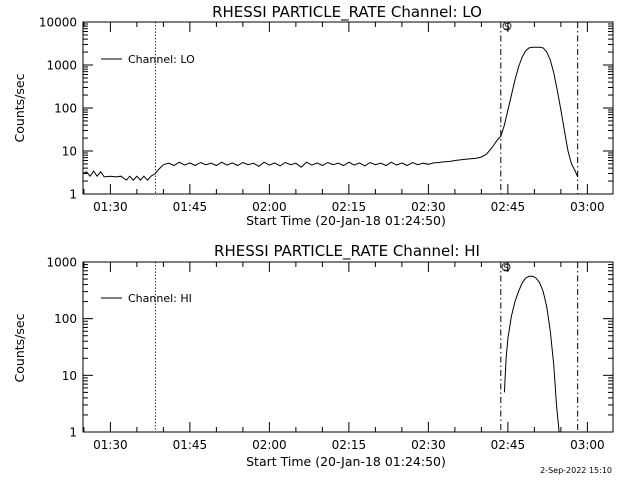 This screenshot has width=640, height=480. I want to click on lo-y-tick-labels: 1 10 100 1000 10000, so click(58, 109).